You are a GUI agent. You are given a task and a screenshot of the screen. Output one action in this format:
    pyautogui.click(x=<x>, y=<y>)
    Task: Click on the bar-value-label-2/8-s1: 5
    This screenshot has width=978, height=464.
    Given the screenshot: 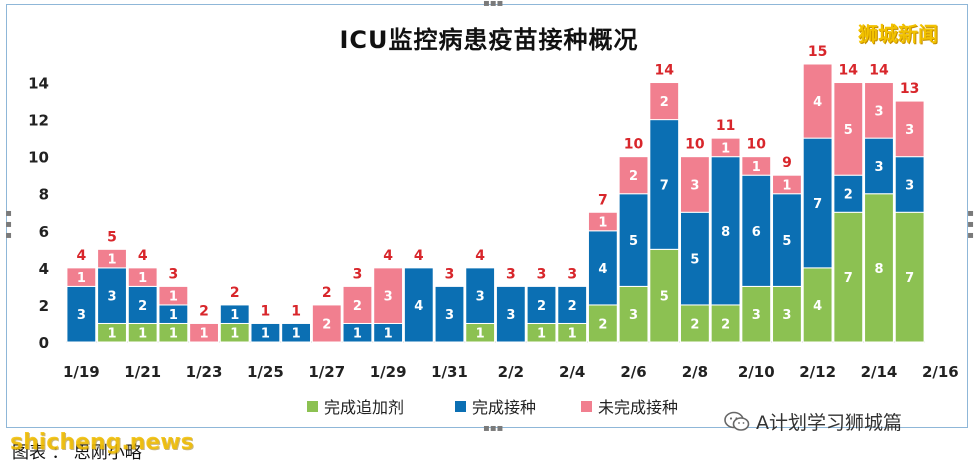 What is the action you would take?
    pyautogui.click(x=694, y=260)
    